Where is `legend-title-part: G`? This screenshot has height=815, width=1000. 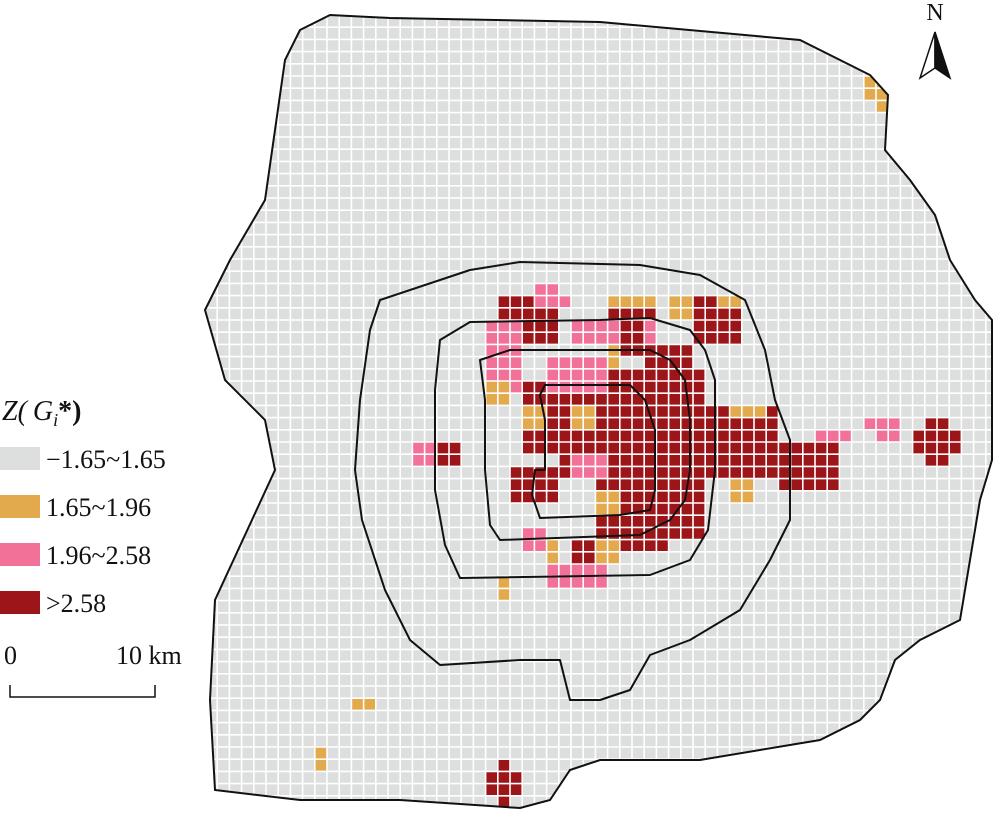 legend-title-part: G is located at coordinates (43, 411).